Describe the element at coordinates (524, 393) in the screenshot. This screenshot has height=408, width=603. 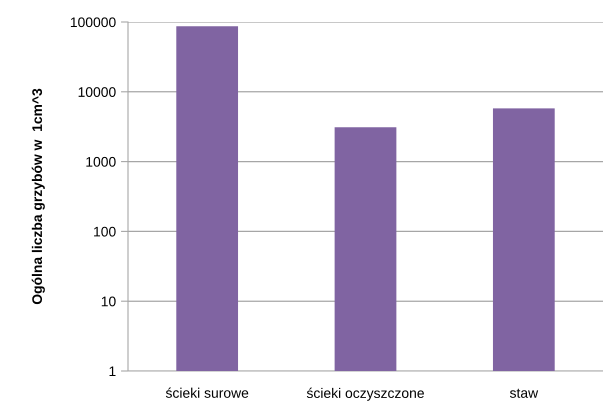
I see `x-tick-label: staw` at that location.